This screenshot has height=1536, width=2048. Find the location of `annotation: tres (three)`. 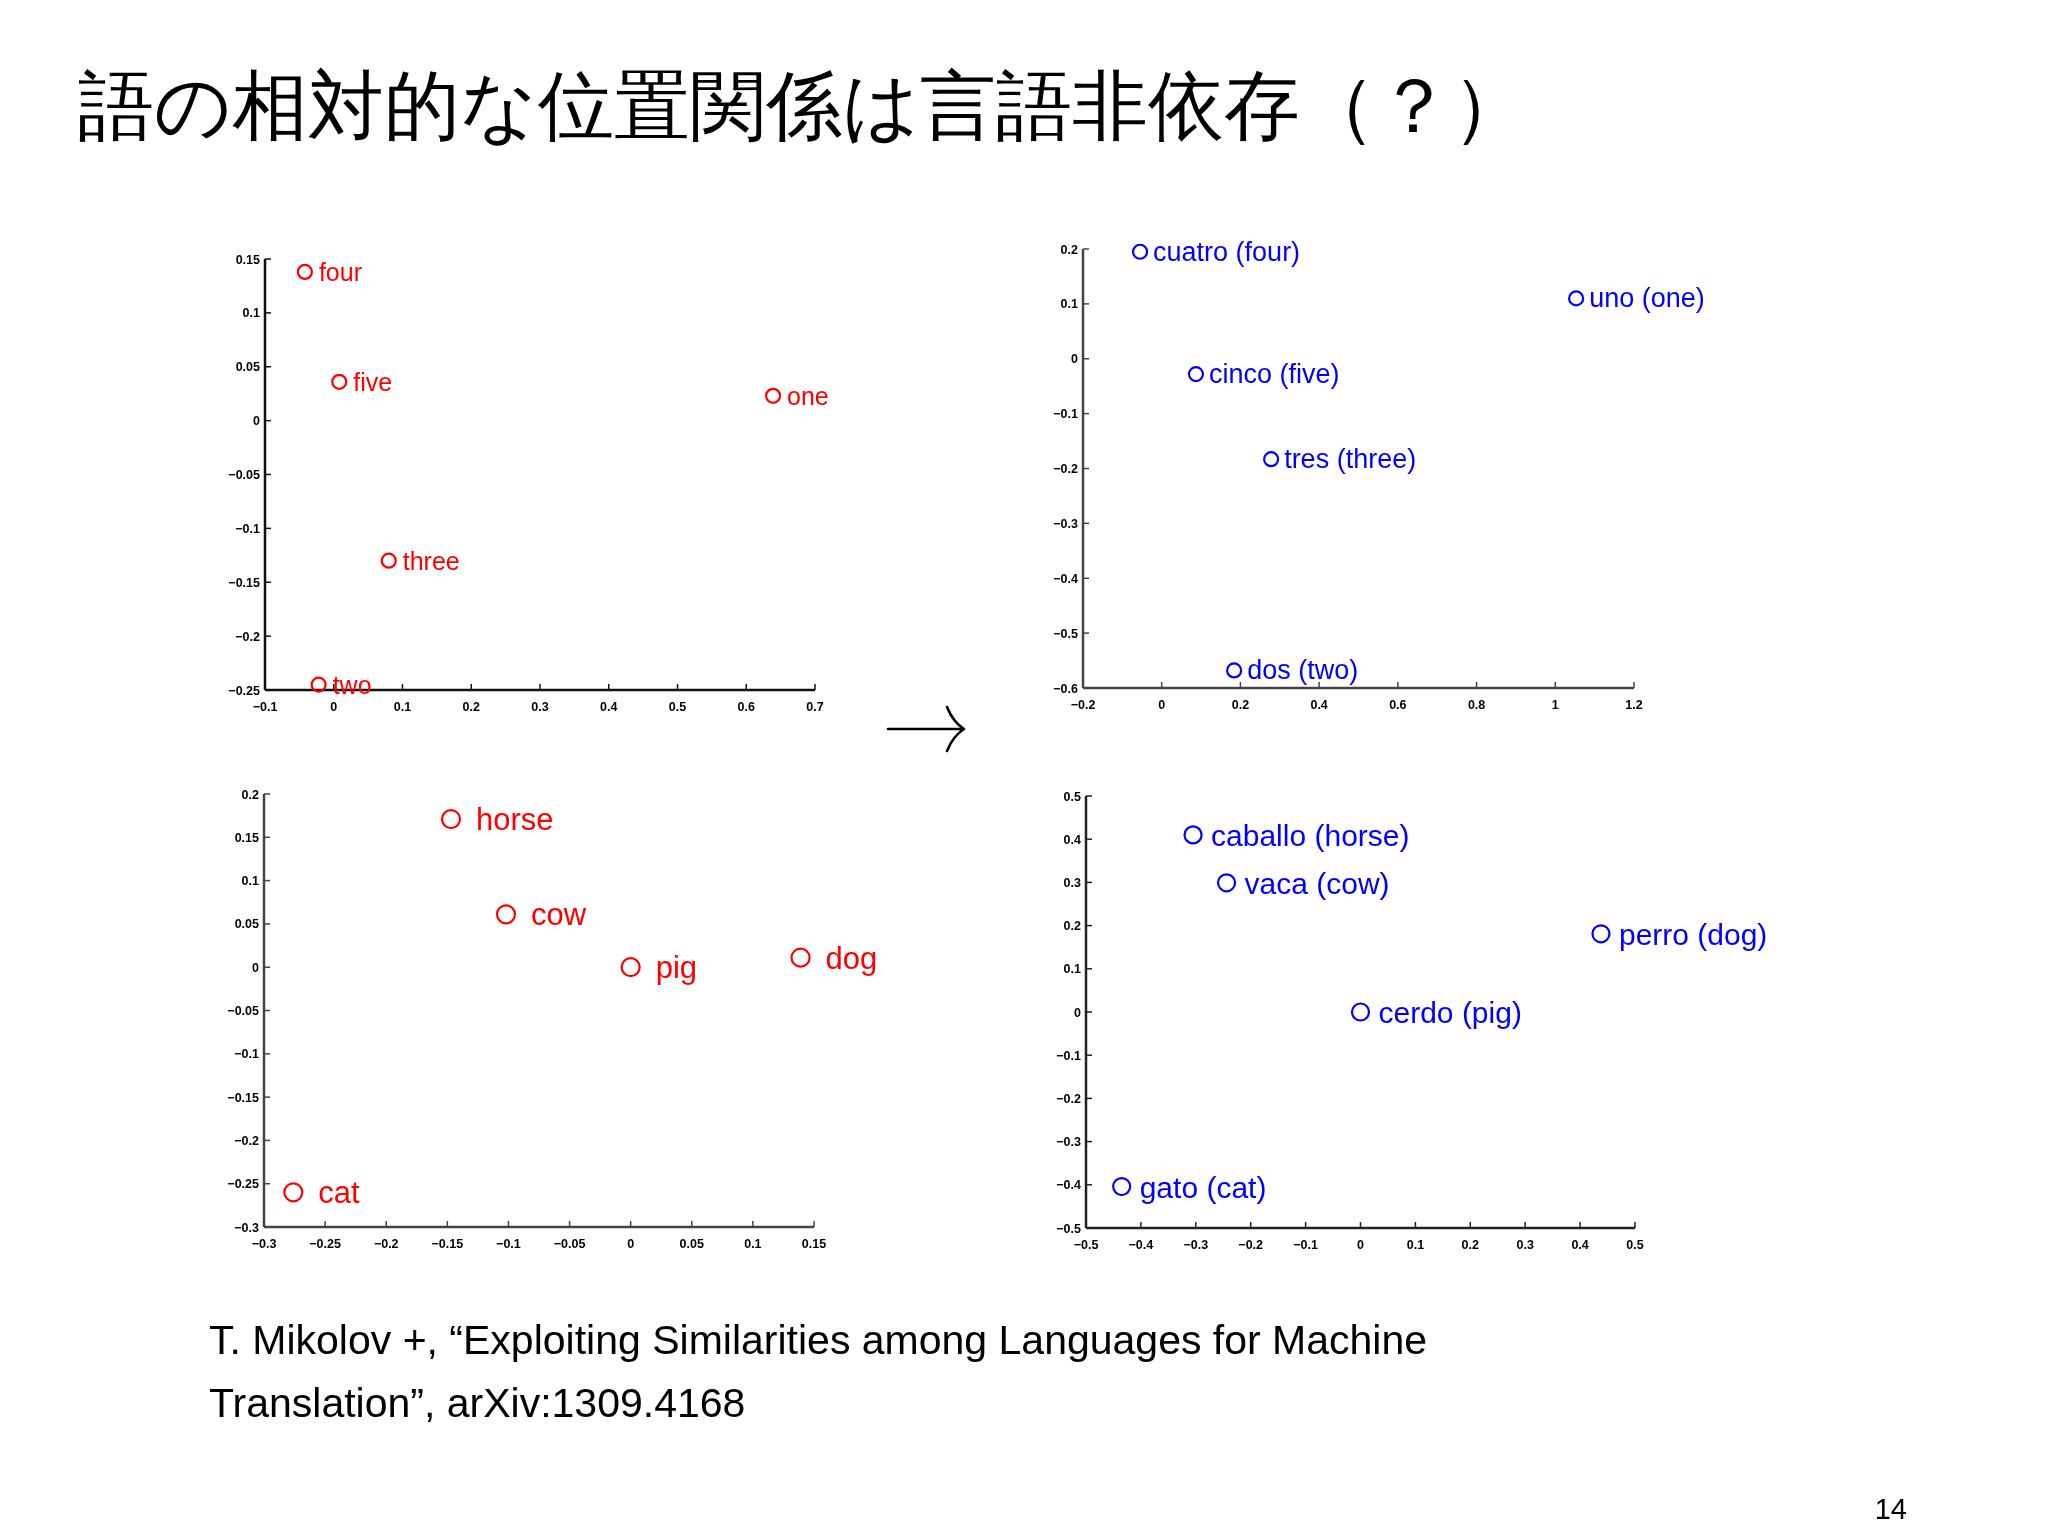

annotation: tres (three) is located at coordinates (1350, 459).